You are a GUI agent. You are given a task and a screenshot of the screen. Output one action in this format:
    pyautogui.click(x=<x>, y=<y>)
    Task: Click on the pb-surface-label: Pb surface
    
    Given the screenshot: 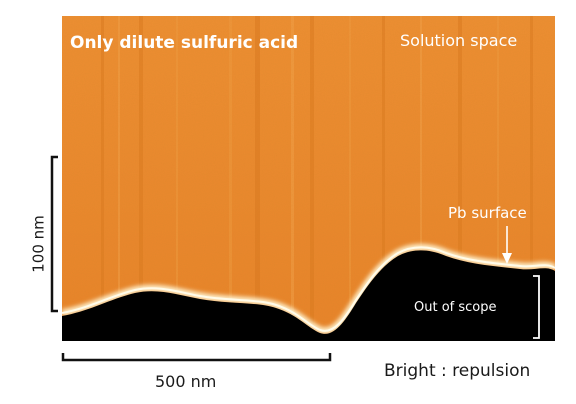 What is the action you would take?
    pyautogui.click(x=487, y=213)
    